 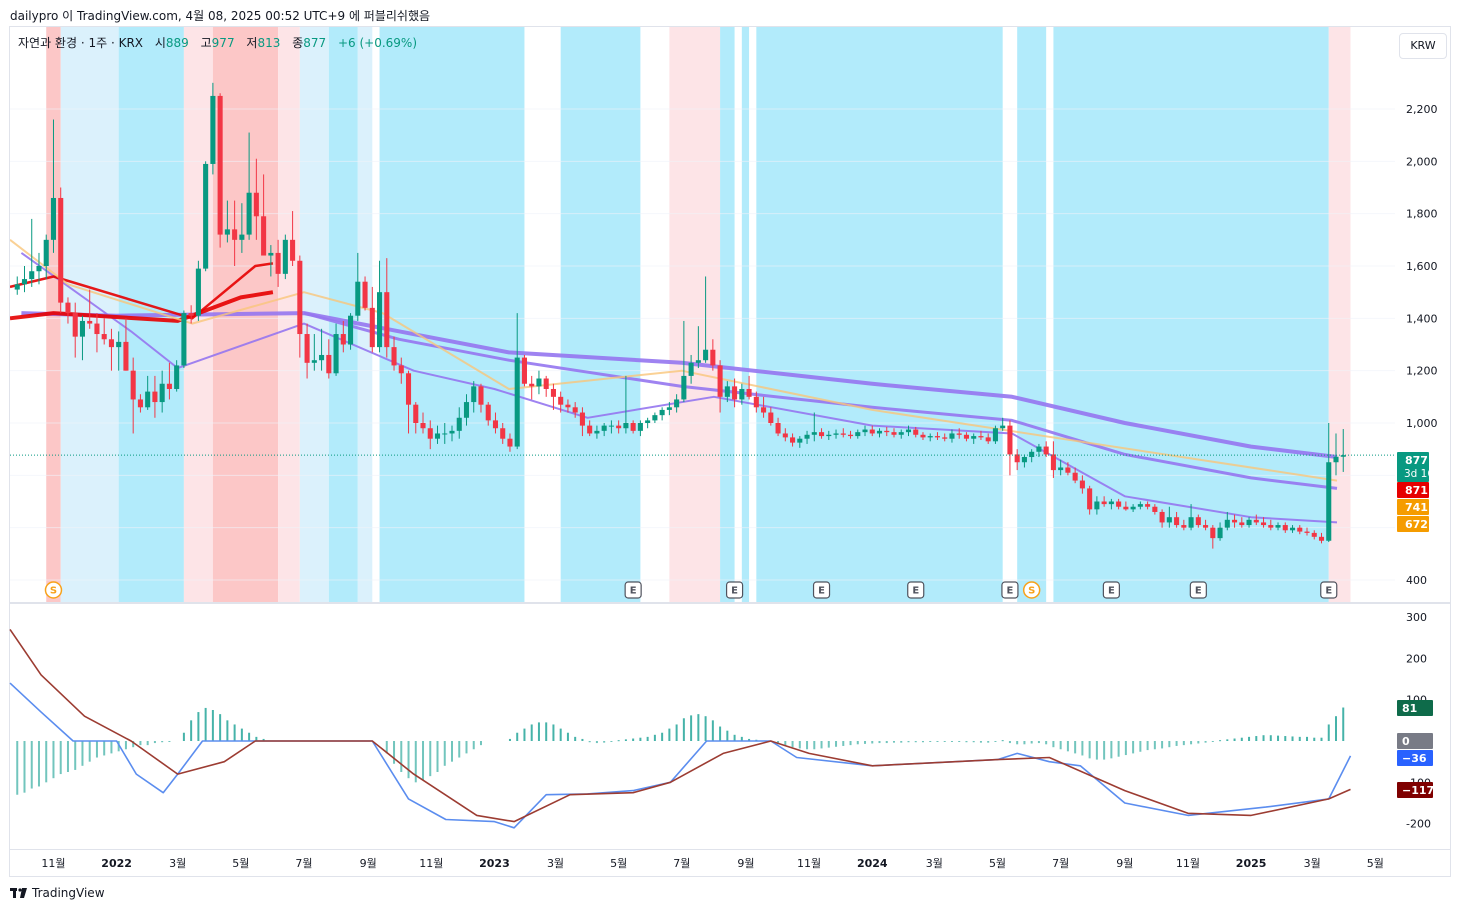 What do you see at coordinates (681, 863) in the screenshot?
I see `time-tick-label: 7월` at bounding box center [681, 863].